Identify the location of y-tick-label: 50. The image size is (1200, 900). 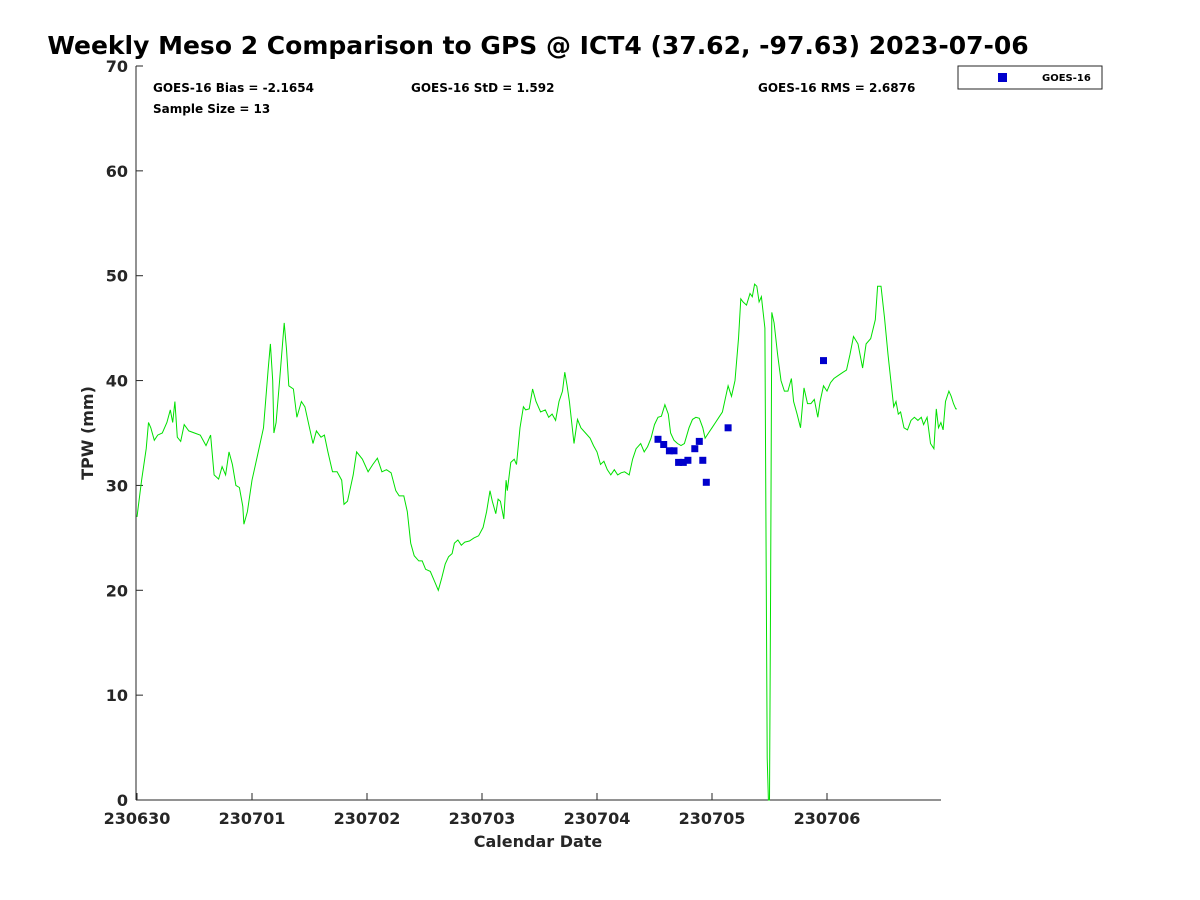
(117, 276).